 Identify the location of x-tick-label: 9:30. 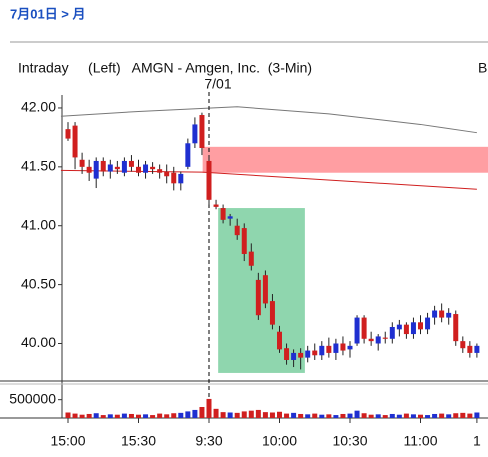
(208, 441).